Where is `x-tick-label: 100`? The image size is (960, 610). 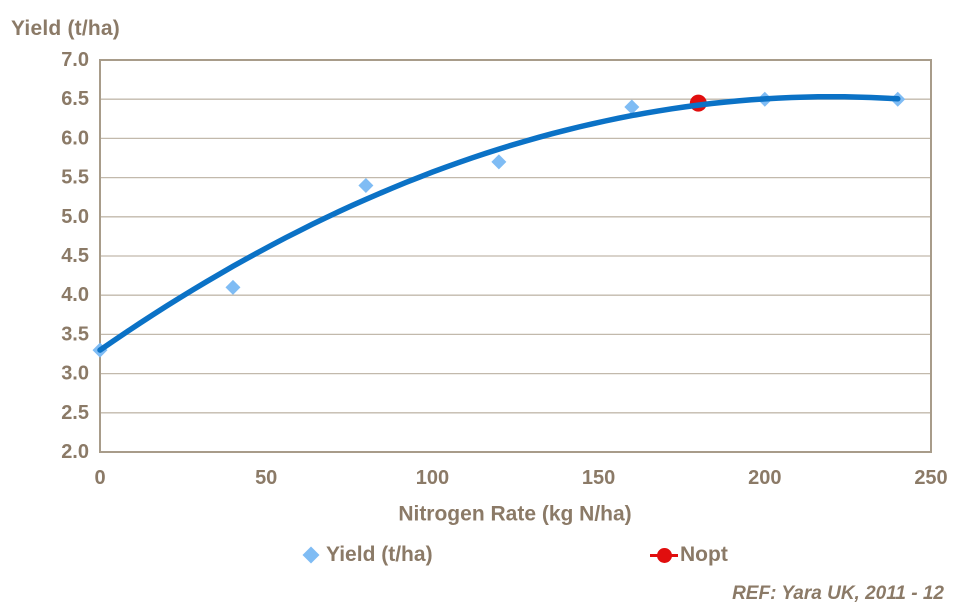
x-tick-label: 100 is located at coordinates (432, 478).